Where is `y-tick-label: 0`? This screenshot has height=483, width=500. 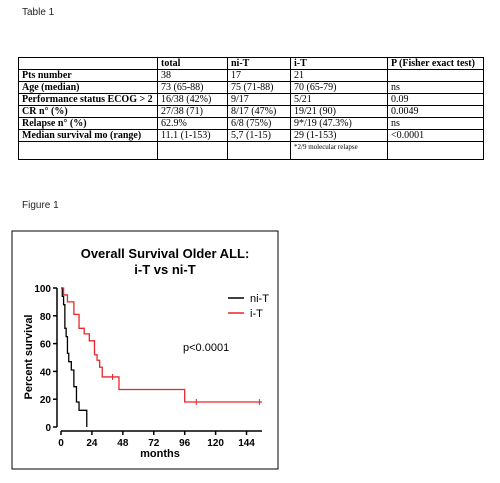 y-tick-label: 0 is located at coordinates (48, 428).